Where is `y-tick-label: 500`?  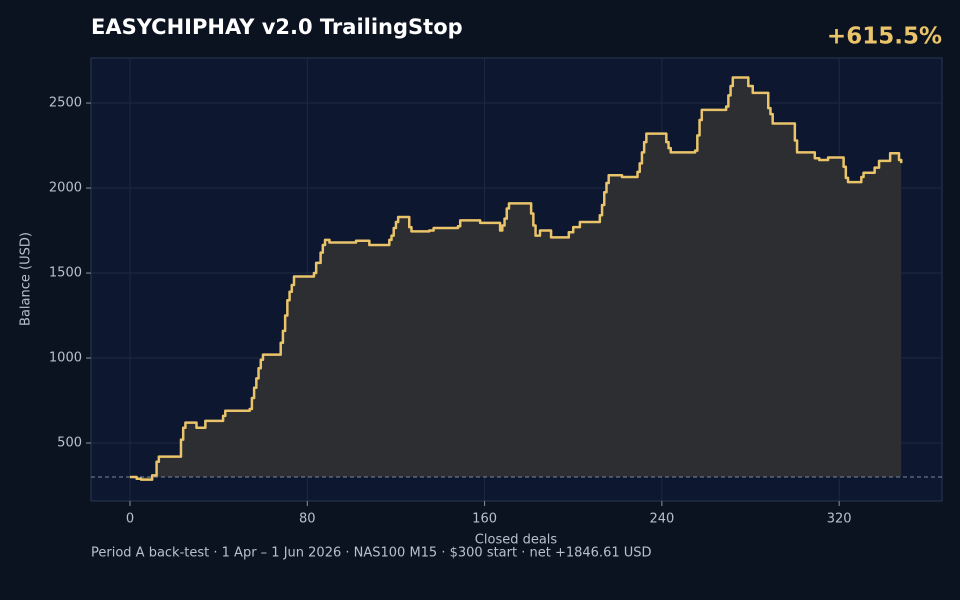
y-tick-label: 500 is located at coordinates (69, 443).